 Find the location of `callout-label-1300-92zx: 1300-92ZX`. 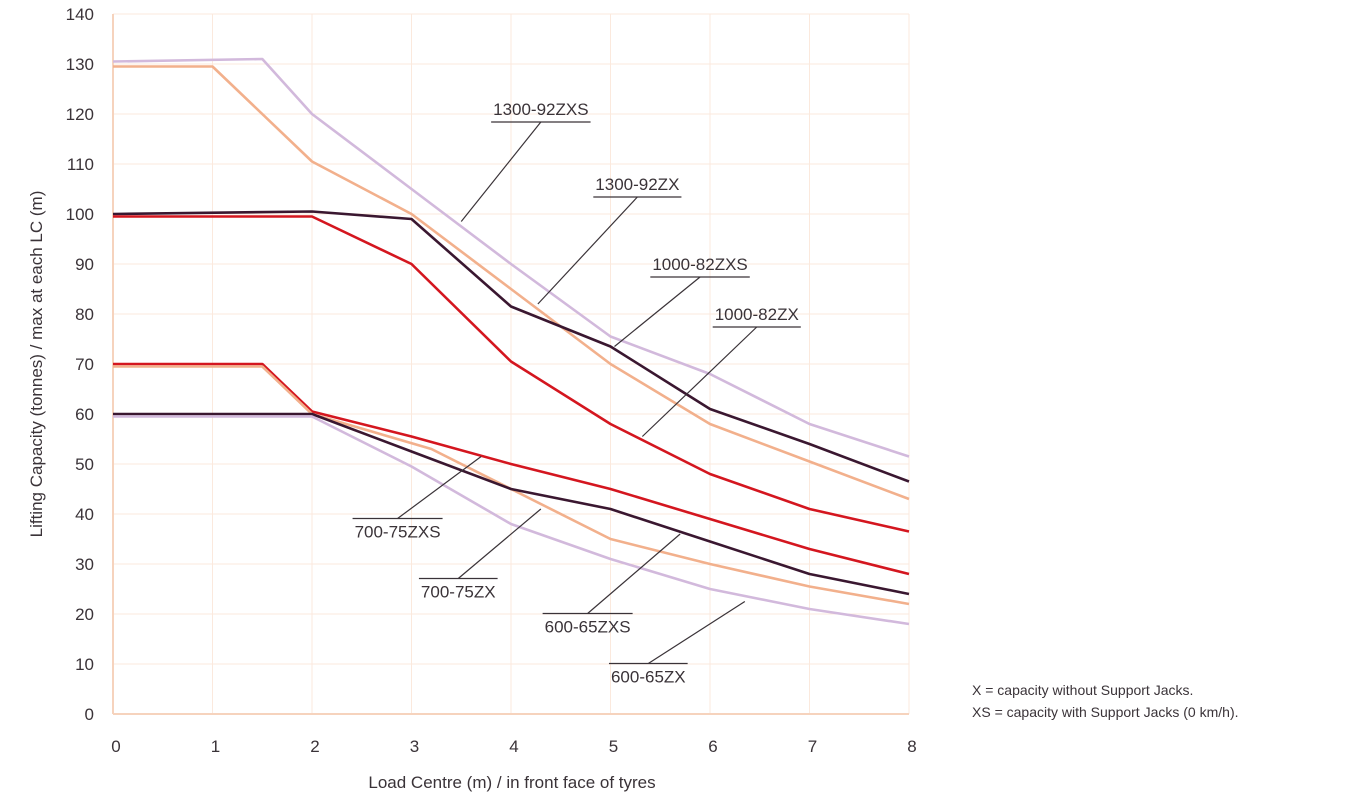

callout-label-1300-92zx: 1300-92ZX is located at coordinates (637, 184).